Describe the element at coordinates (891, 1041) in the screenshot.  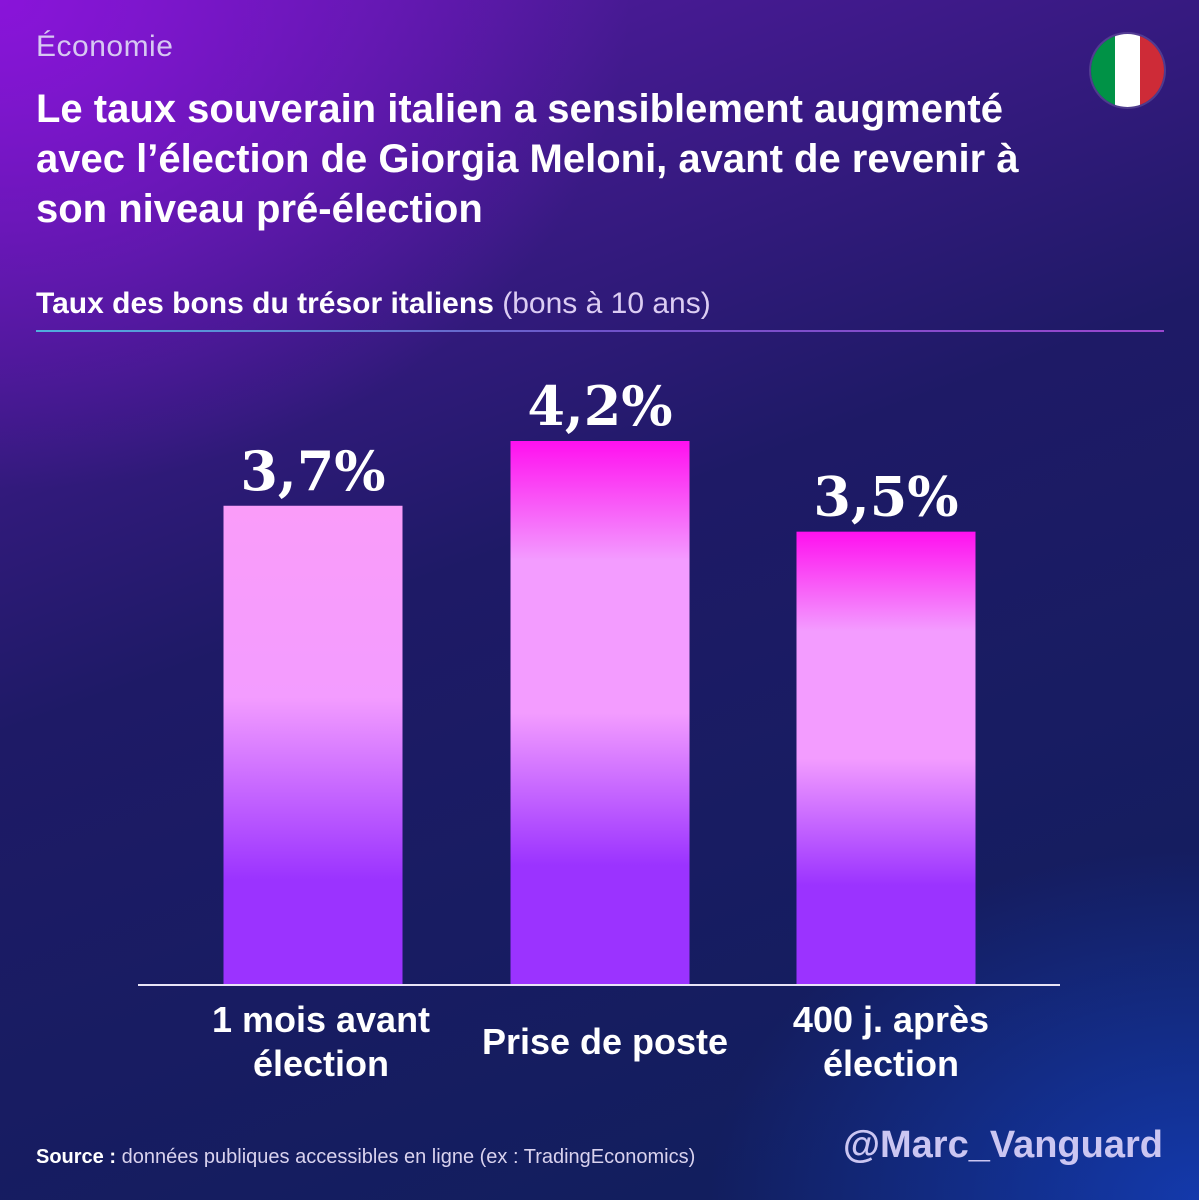
I see `category-label-3: 400 j. après élection` at that location.